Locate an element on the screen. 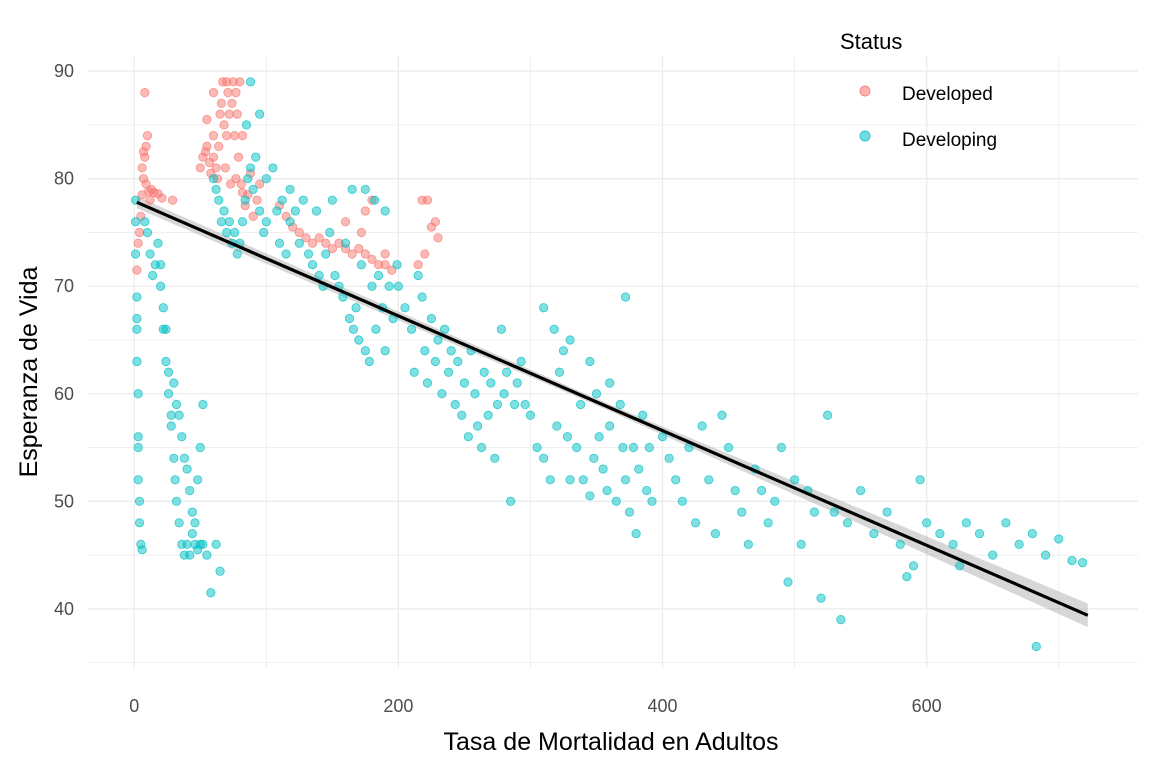  legend-marker-developing is located at coordinates (865, 136).